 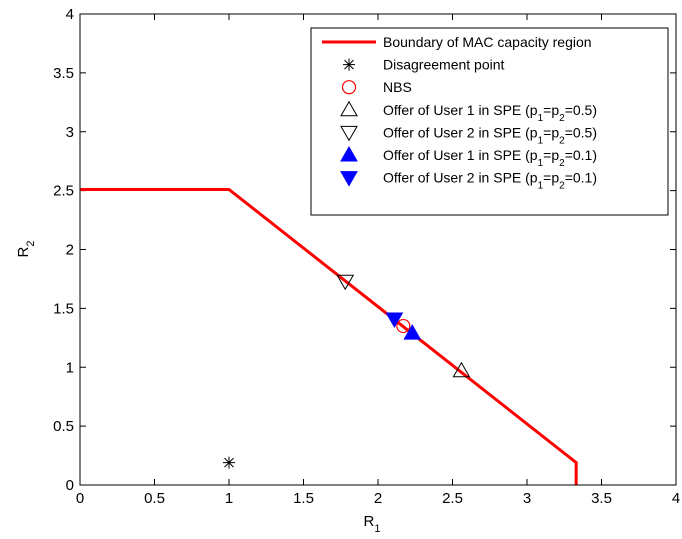 I want to click on x-tick-label: 3, so click(x=527, y=498).